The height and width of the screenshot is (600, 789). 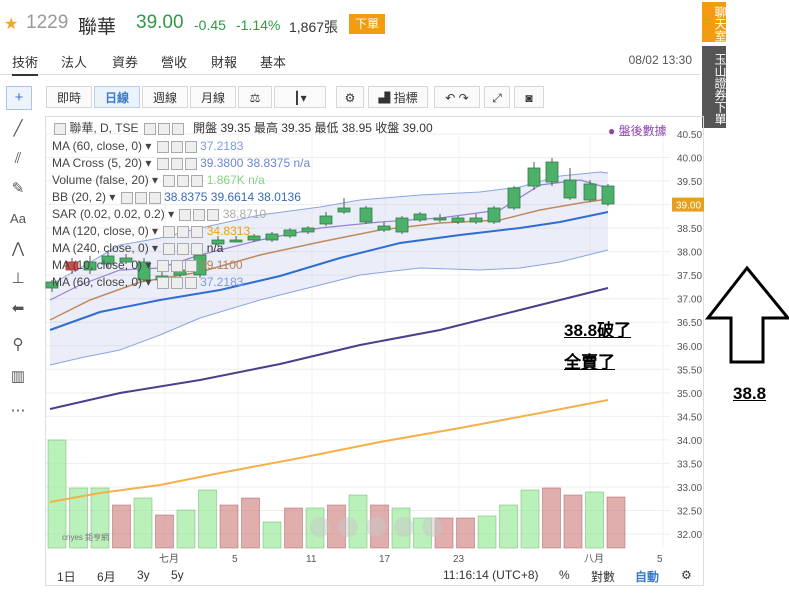 I want to click on measure-icon: ⊥, so click(x=18, y=278).